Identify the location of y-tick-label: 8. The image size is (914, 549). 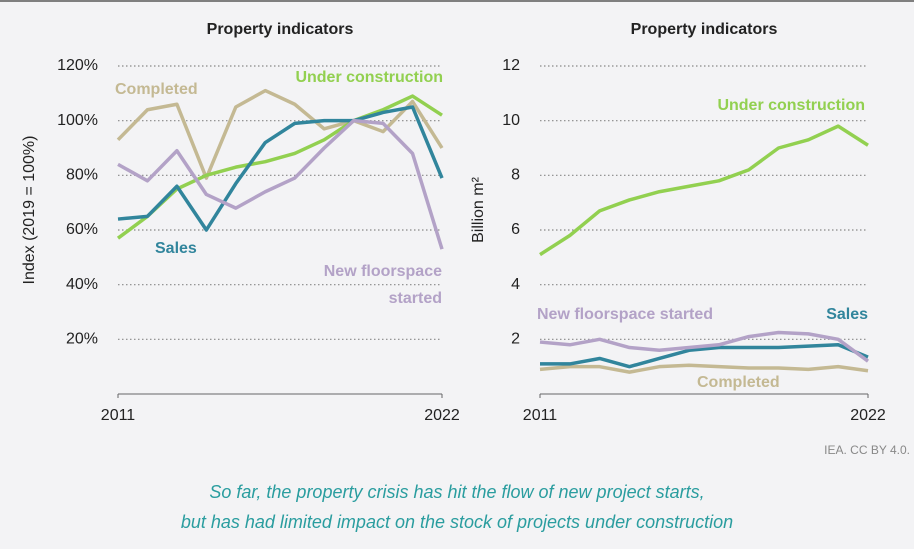
(515, 175).